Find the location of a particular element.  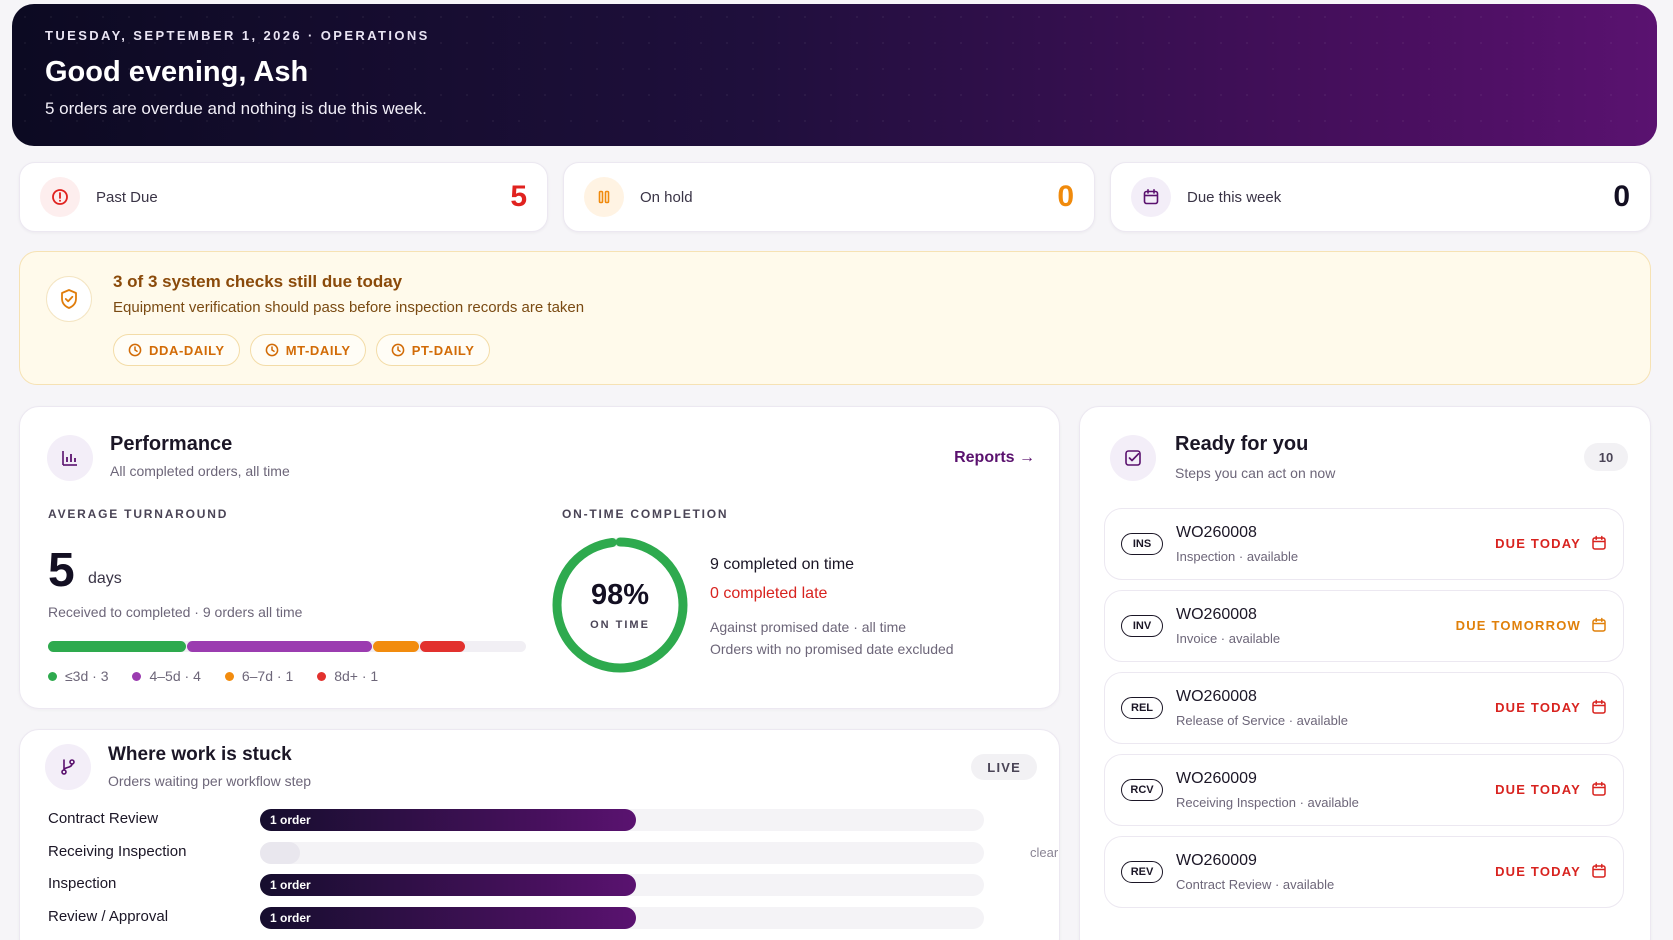

task-meta: Inspection · available is located at coordinates (1237, 556).